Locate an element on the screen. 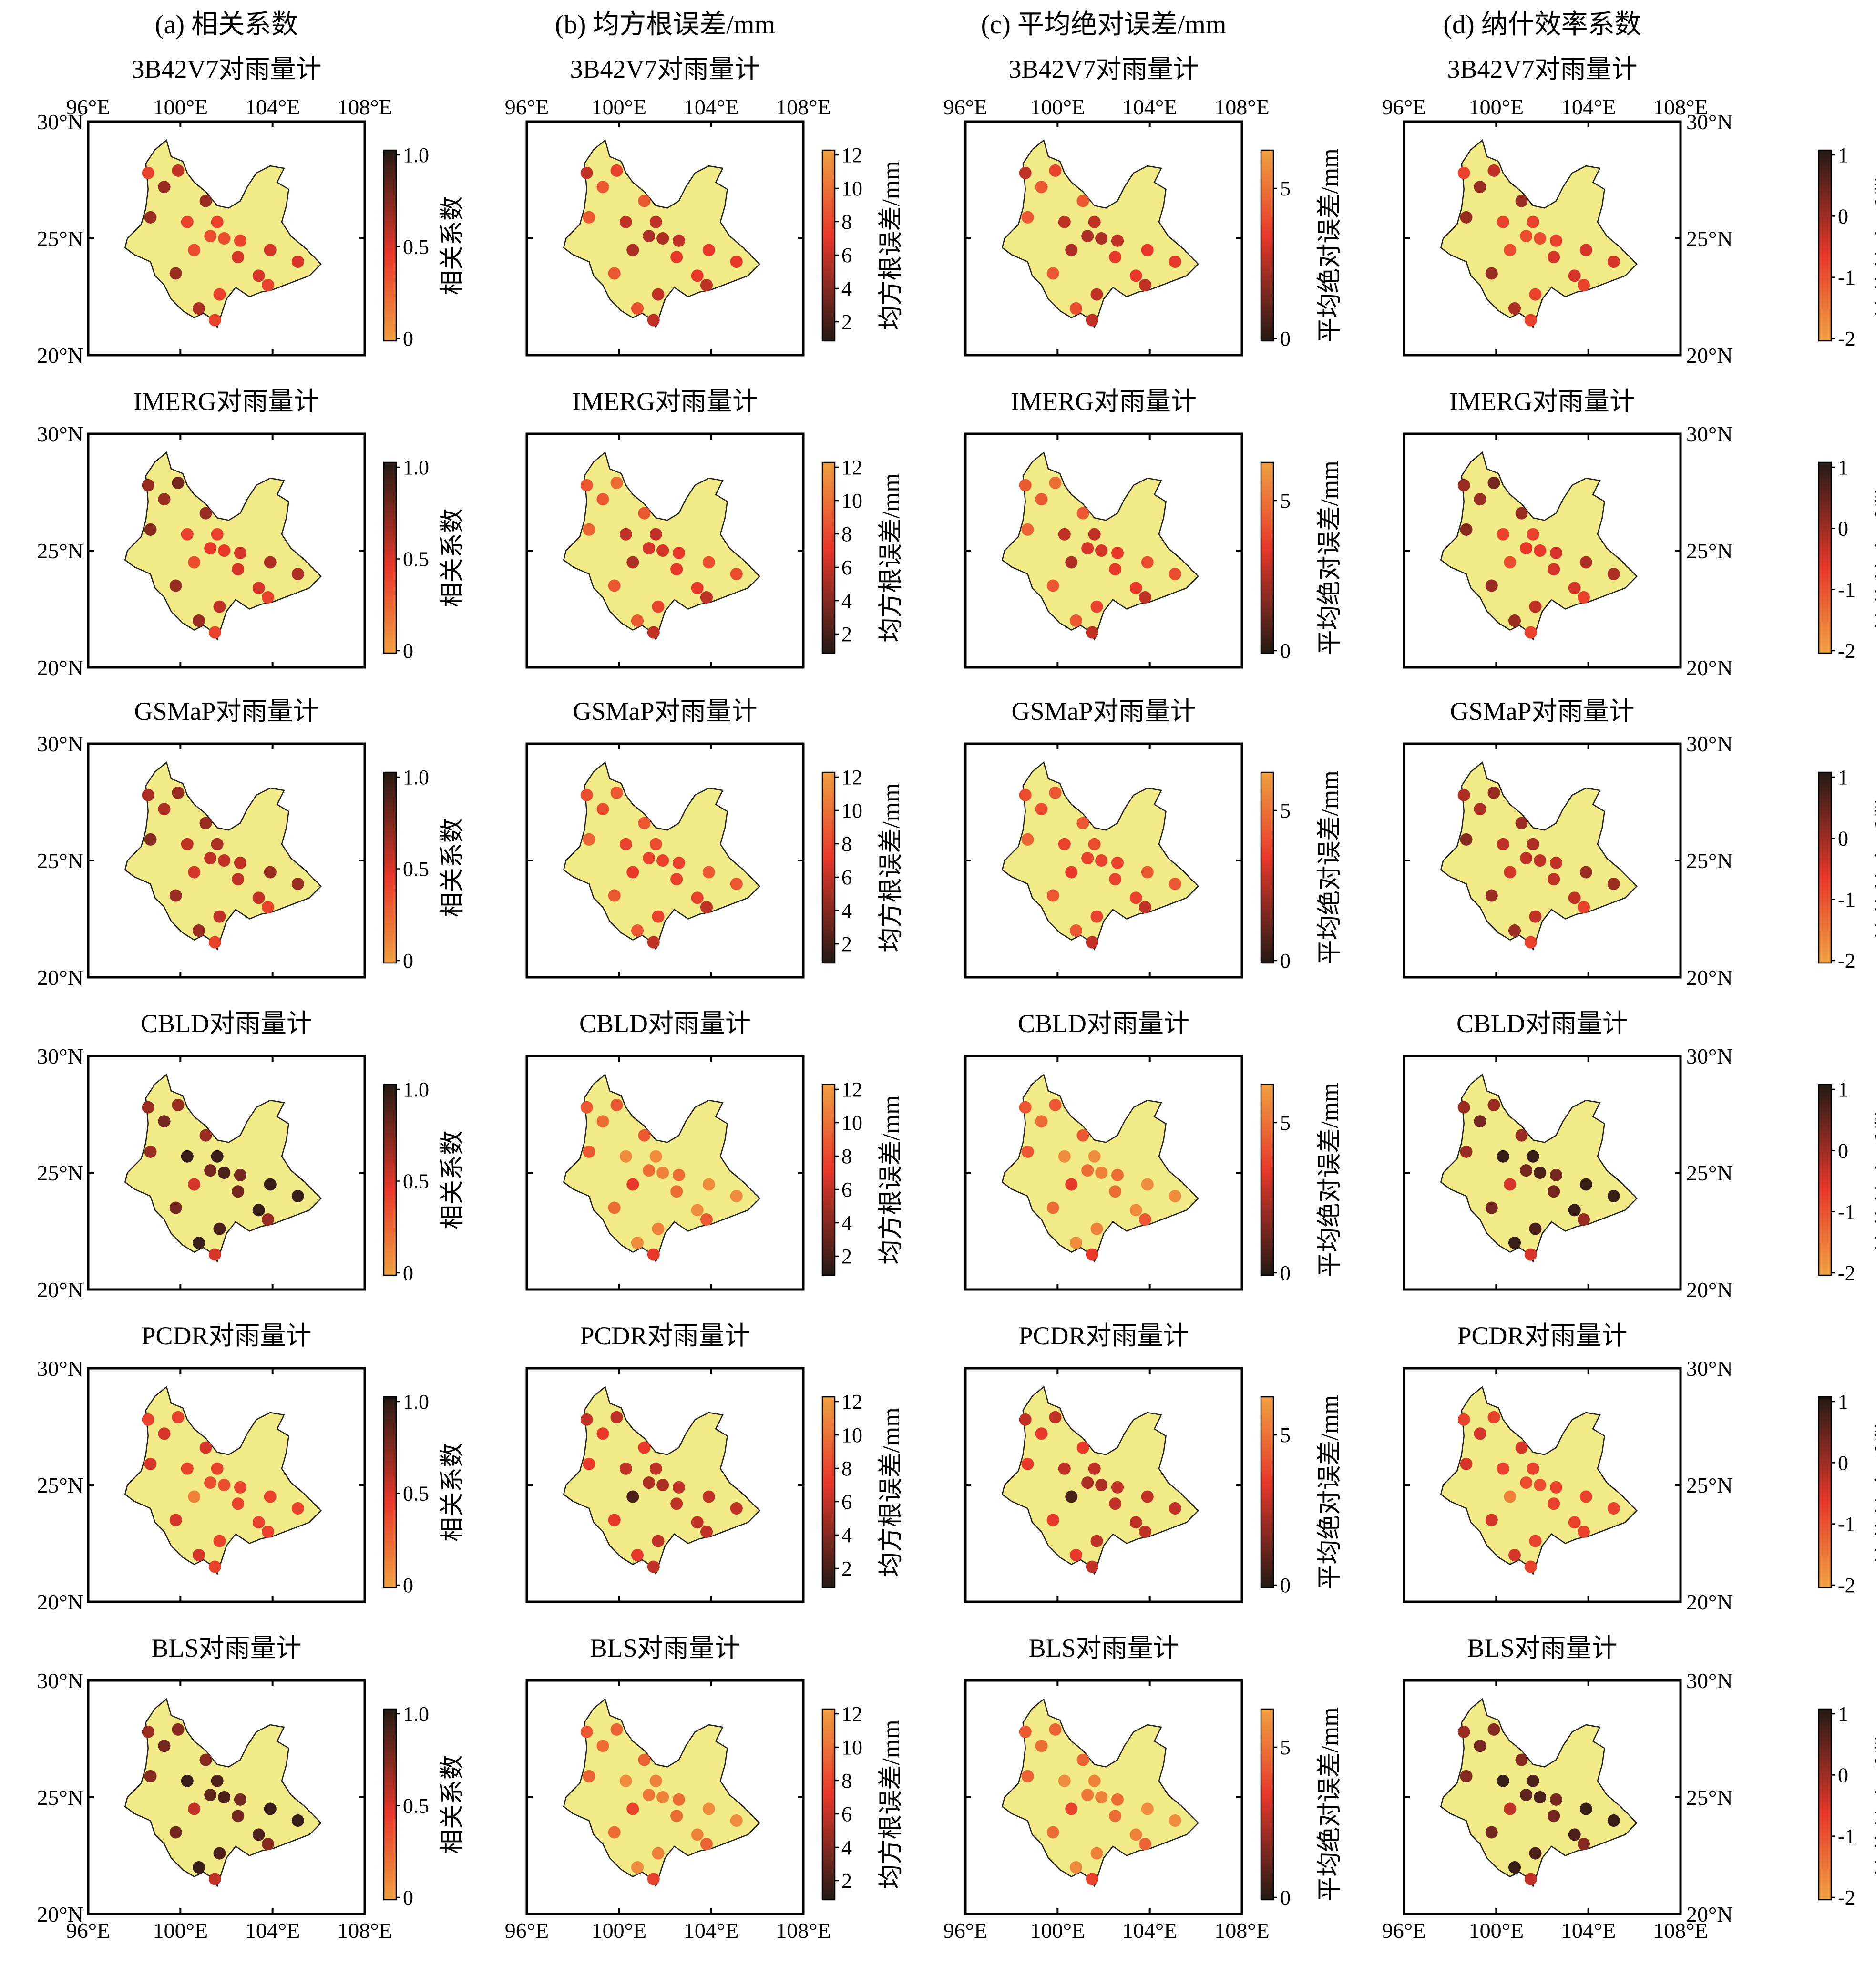 The height and width of the screenshot is (1966, 1876). lon-tick-label: 96°E is located at coordinates (1404, 1930).